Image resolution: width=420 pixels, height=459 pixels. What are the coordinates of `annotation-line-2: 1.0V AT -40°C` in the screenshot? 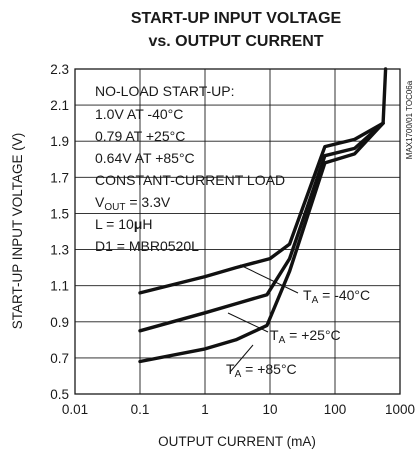 It's located at (139, 114).